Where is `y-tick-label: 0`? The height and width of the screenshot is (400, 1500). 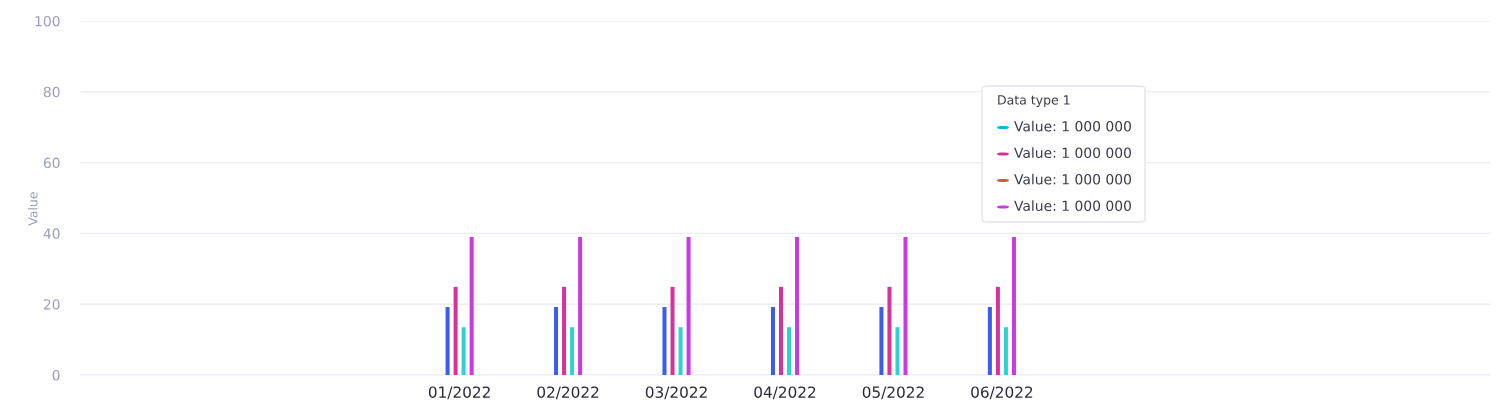 y-tick-label: 0 is located at coordinates (56, 375).